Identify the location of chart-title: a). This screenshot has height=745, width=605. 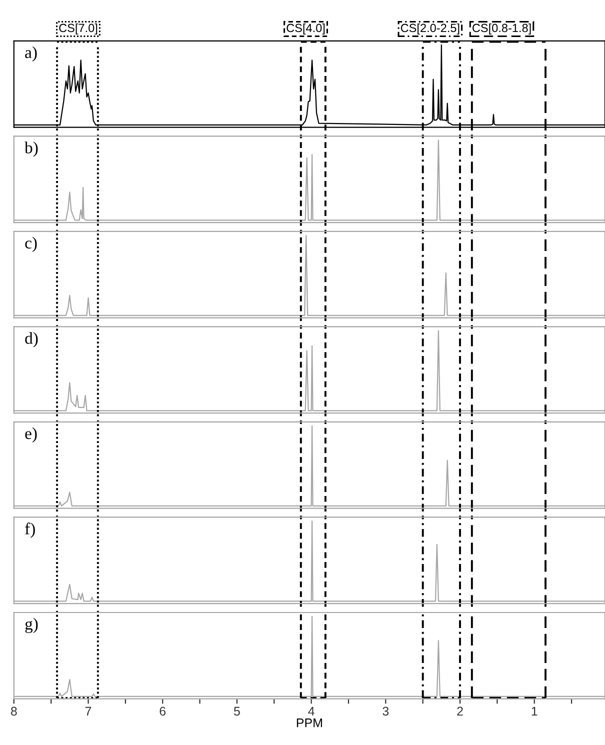
(31, 54).